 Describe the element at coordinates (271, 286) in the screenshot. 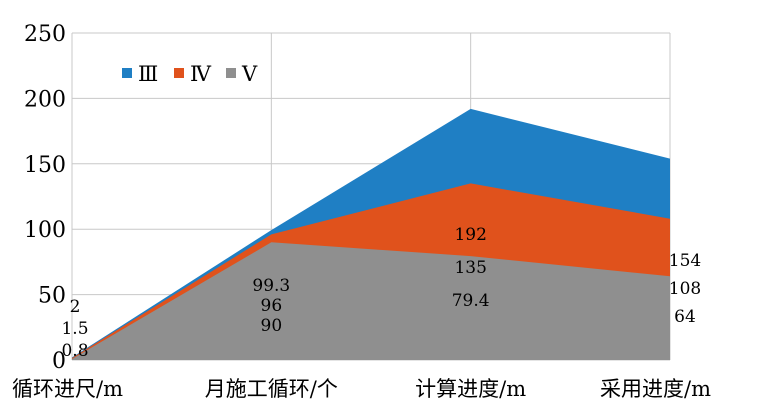

I see `data-label: 99.3` at that location.